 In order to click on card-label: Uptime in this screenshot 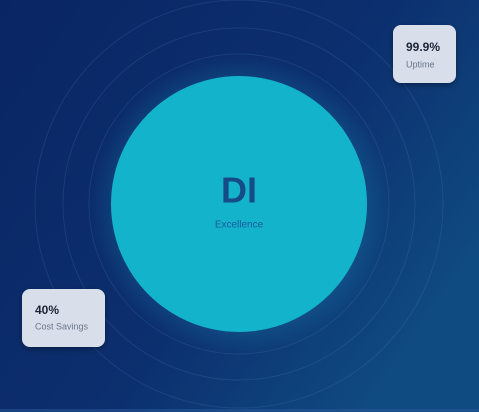, I will do `click(420, 64)`.